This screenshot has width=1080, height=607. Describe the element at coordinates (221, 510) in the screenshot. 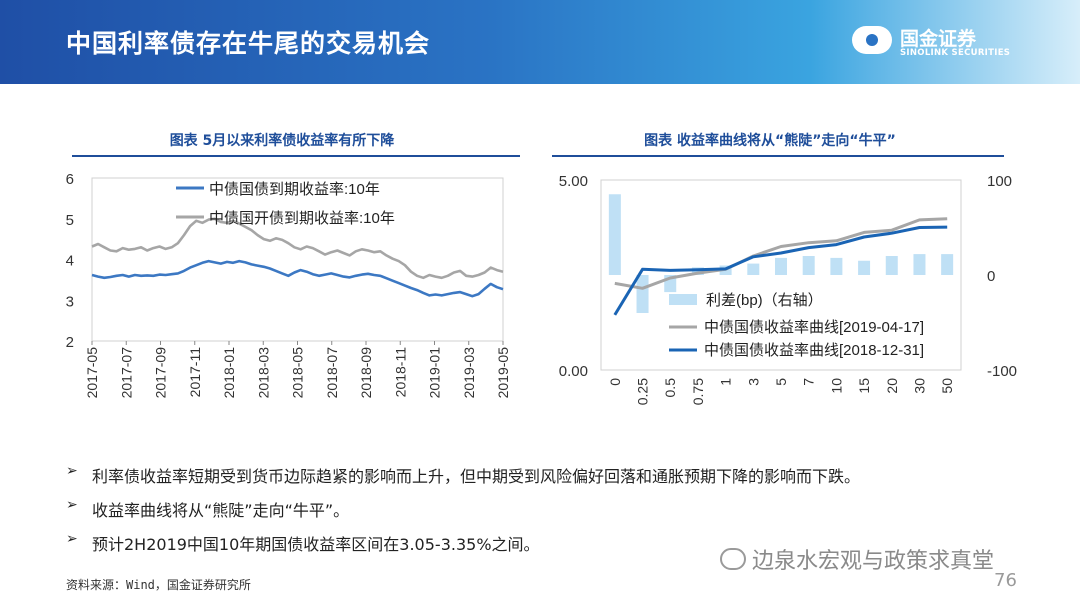

I see `bullet-text: 收益率曲线将从“熊陡”走向“牛平”。` at that location.